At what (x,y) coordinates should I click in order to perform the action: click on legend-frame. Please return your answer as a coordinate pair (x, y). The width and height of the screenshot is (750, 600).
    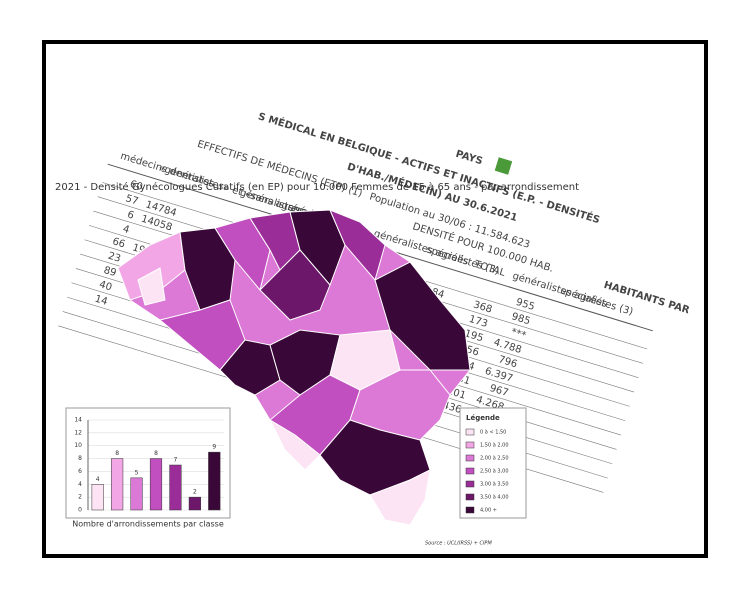
    Looking at the image, I should click on (493, 463).